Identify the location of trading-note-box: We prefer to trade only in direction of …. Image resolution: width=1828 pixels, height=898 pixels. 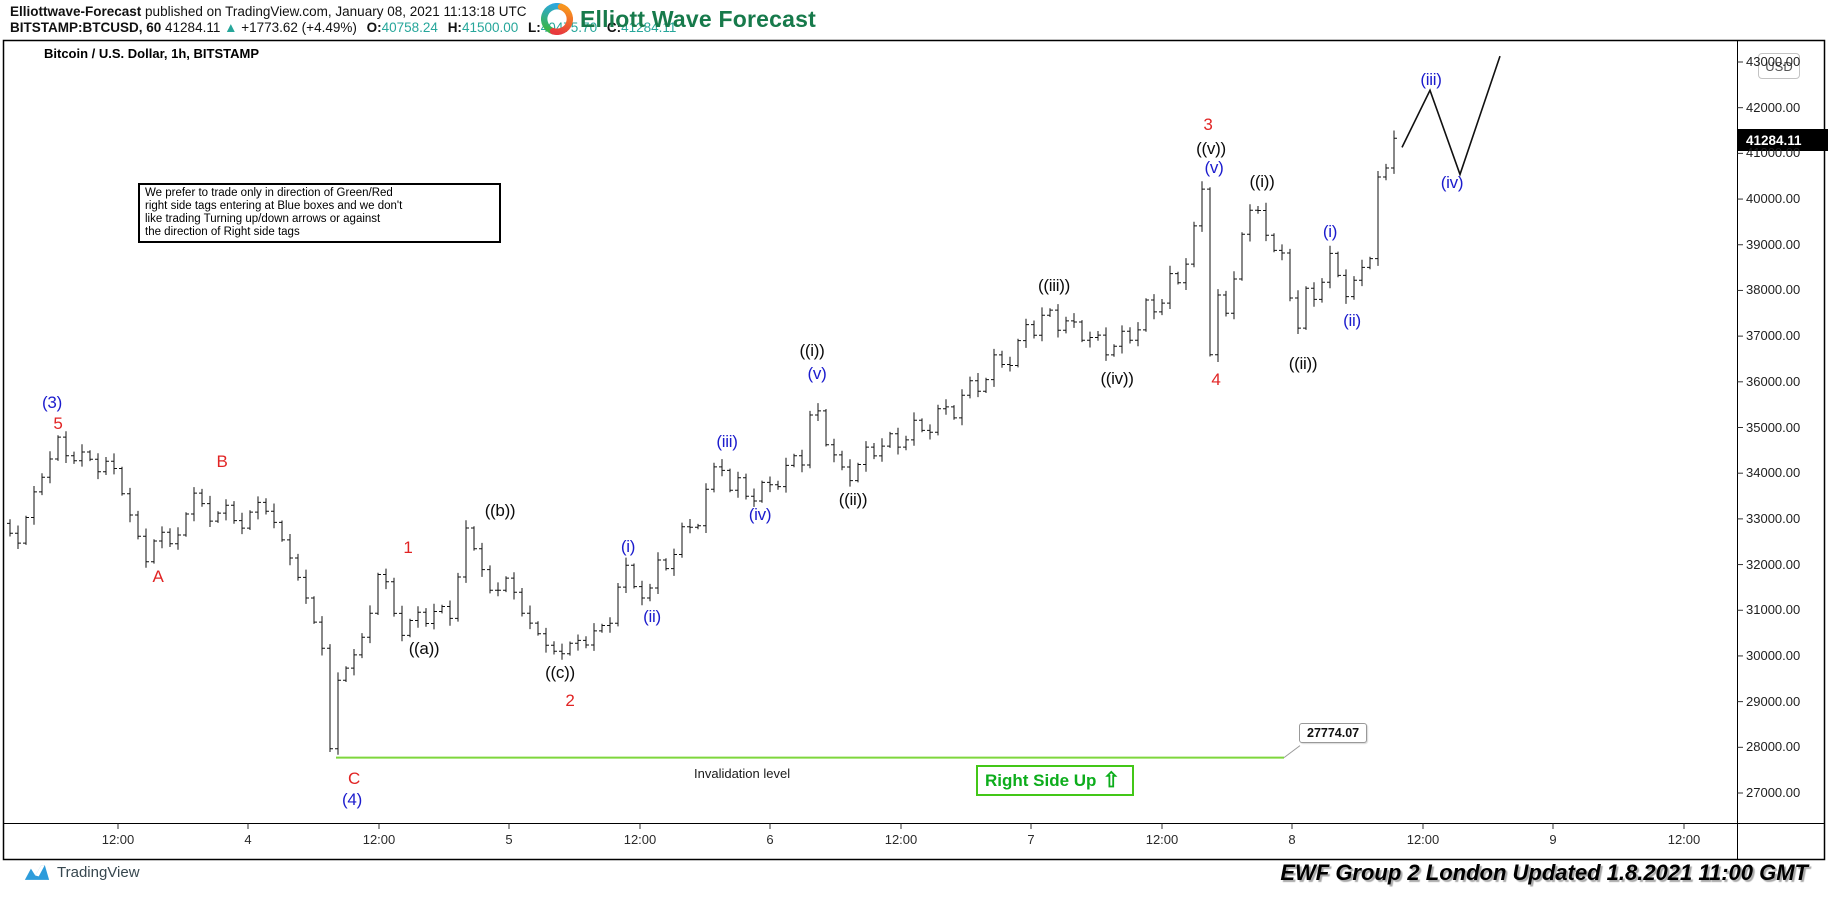
(319, 213).